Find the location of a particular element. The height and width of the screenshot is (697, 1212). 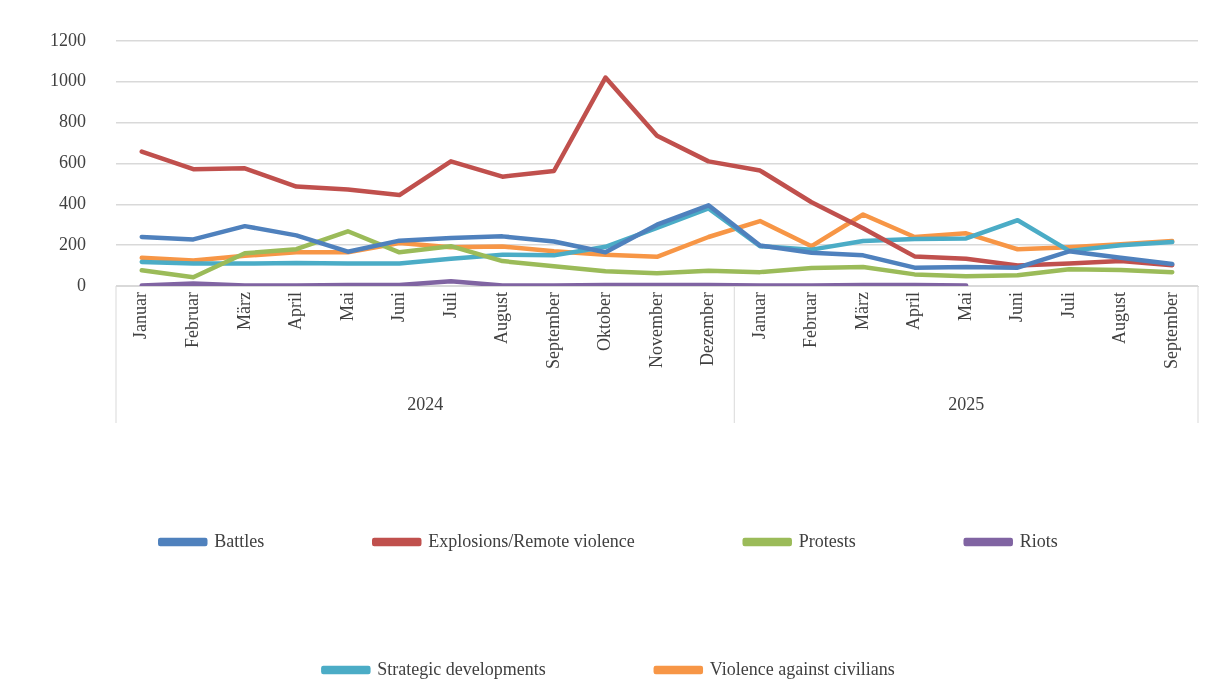

legend-label: Explosions/Remote violence is located at coordinates (531, 540).